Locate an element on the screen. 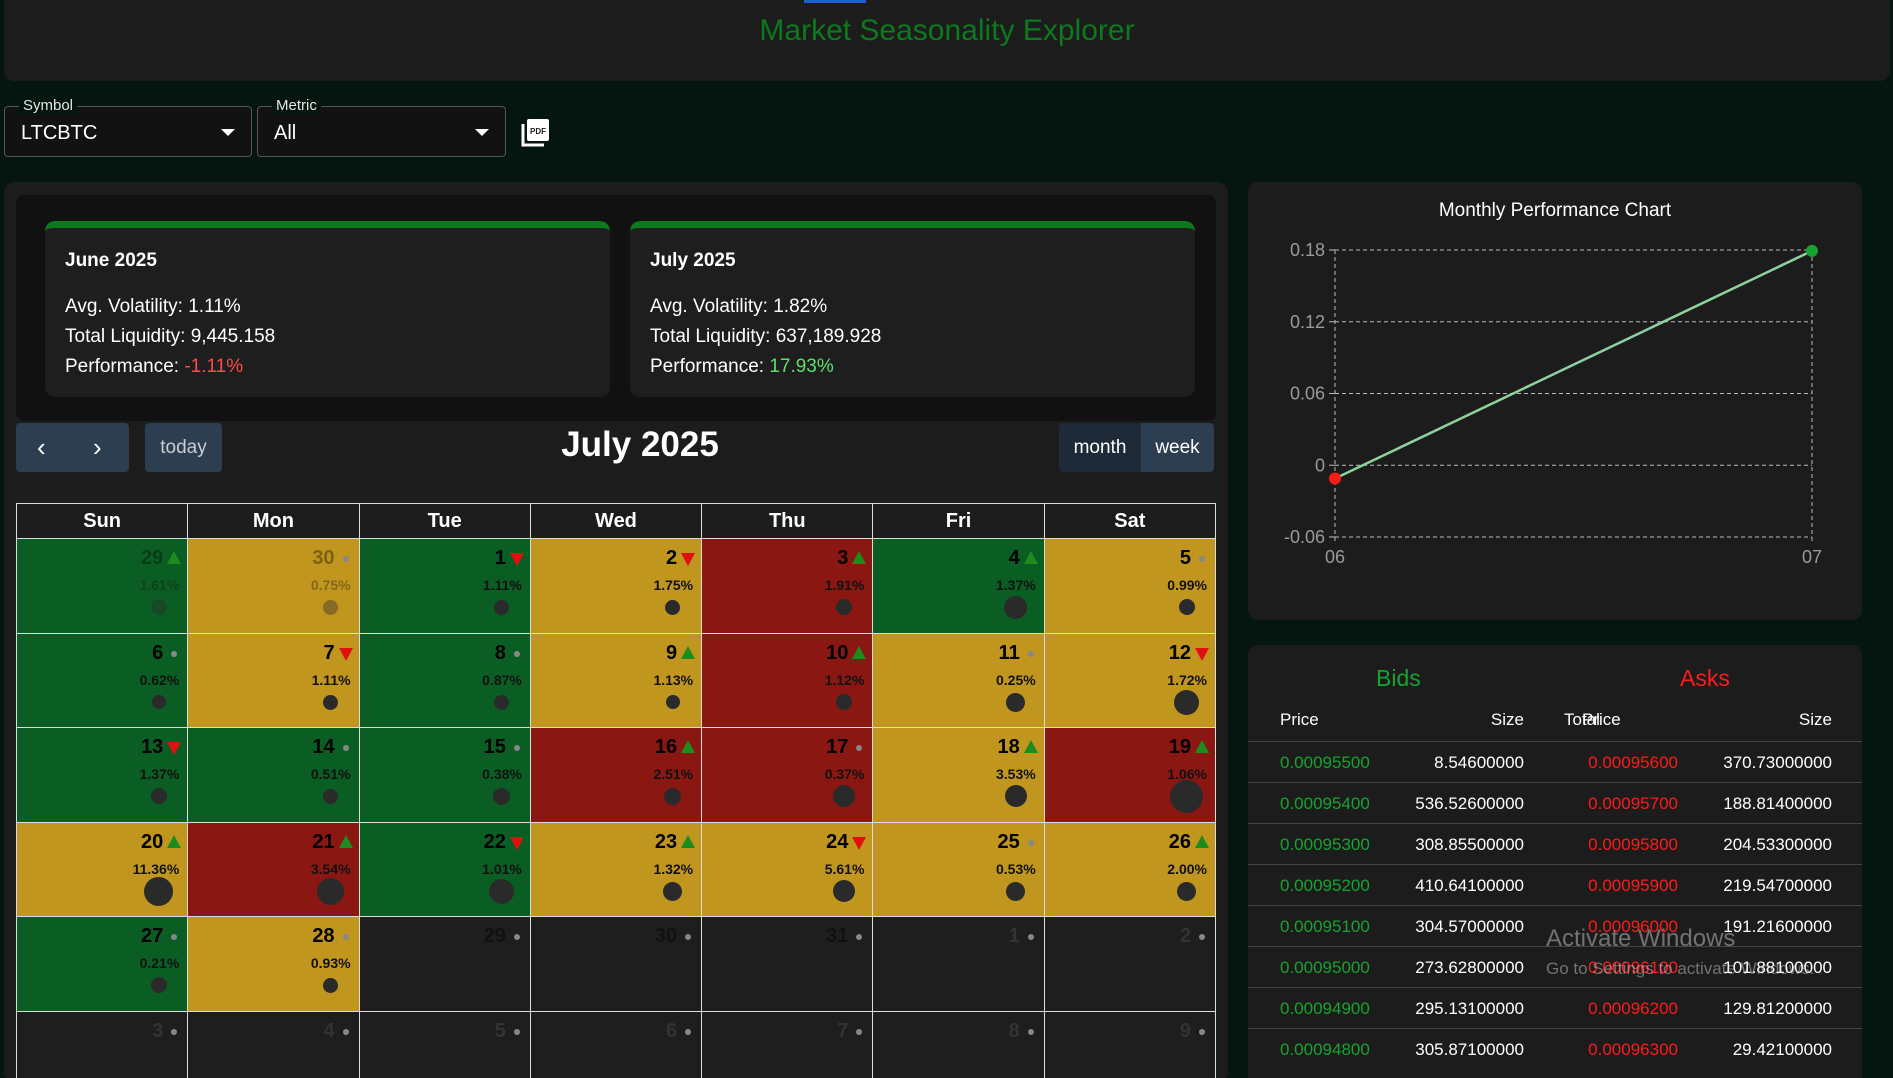 The height and width of the screenshot is (1078, 1893). export-pdf-button: PDF is located at coordinates (536, 132).